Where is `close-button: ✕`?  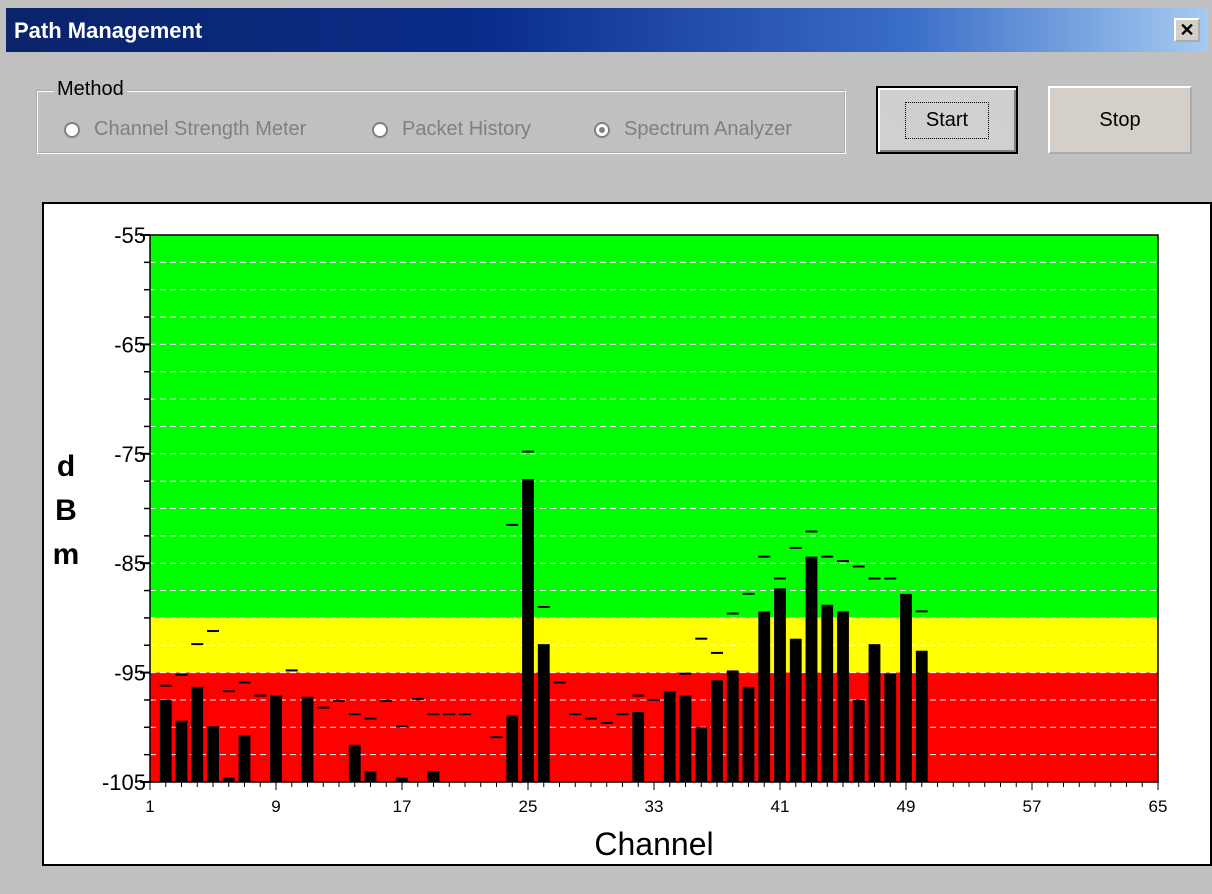
close-button: ✕ is located at coordinates (1187, 30).